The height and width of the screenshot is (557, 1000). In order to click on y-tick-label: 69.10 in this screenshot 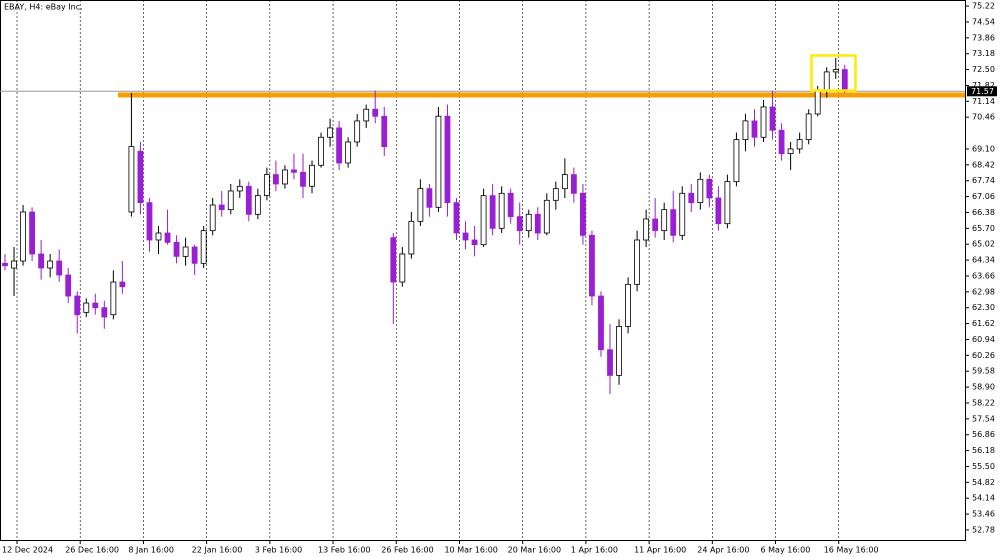, I will do `click(983, 148)`.